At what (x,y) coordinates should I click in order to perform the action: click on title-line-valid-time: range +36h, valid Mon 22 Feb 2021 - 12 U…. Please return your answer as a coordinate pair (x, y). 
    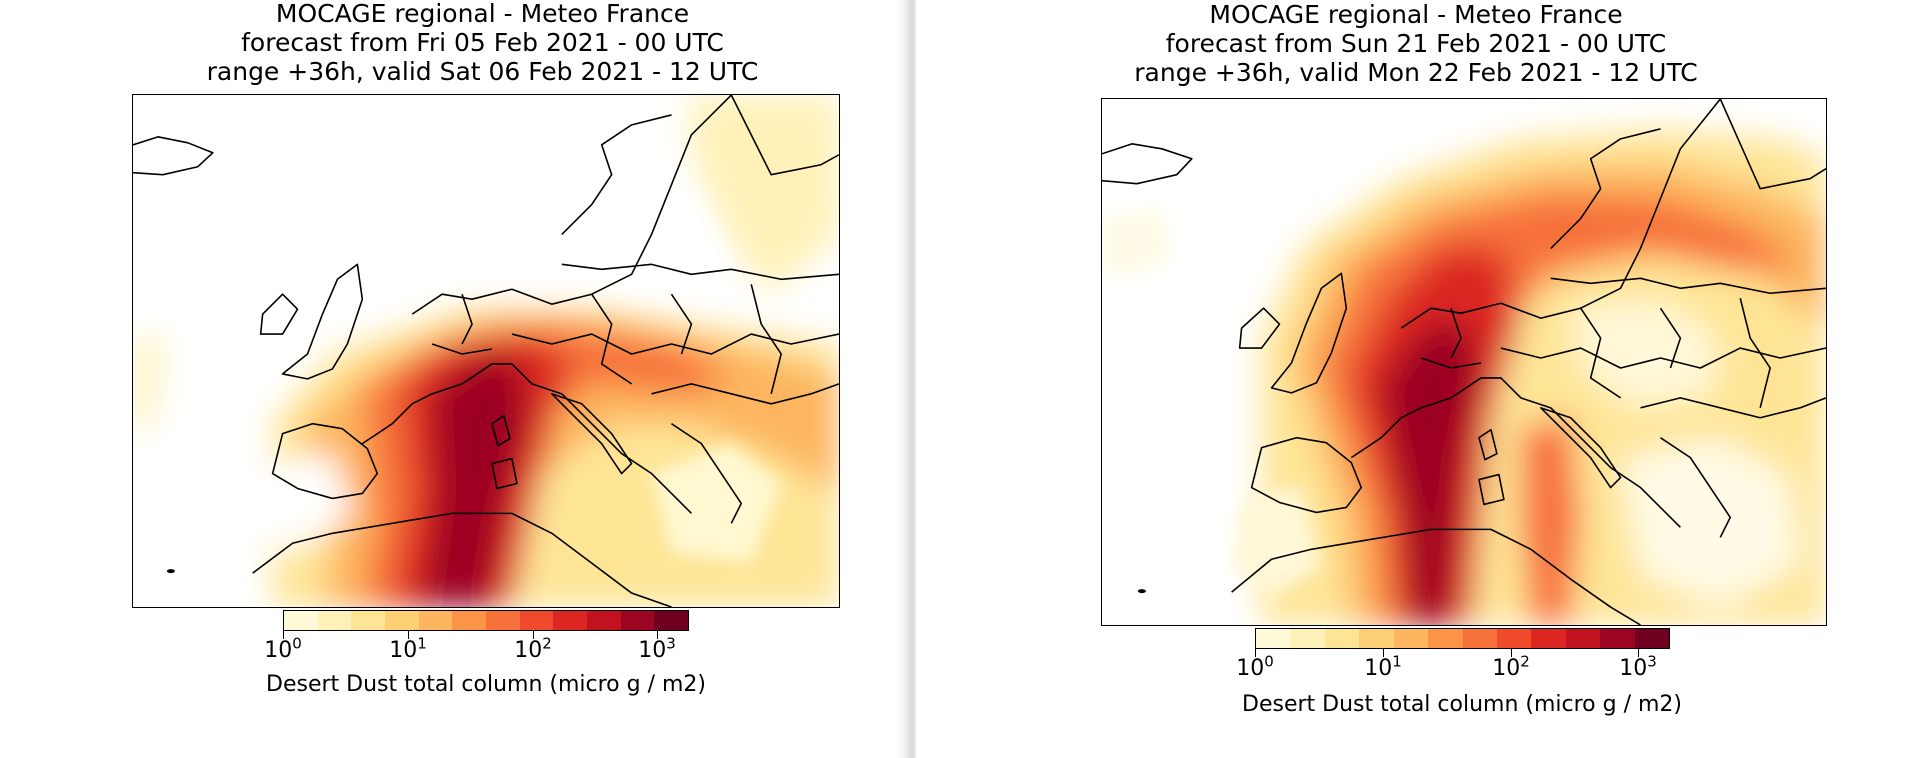
    Looking at the image, I should click on (1416, 72).